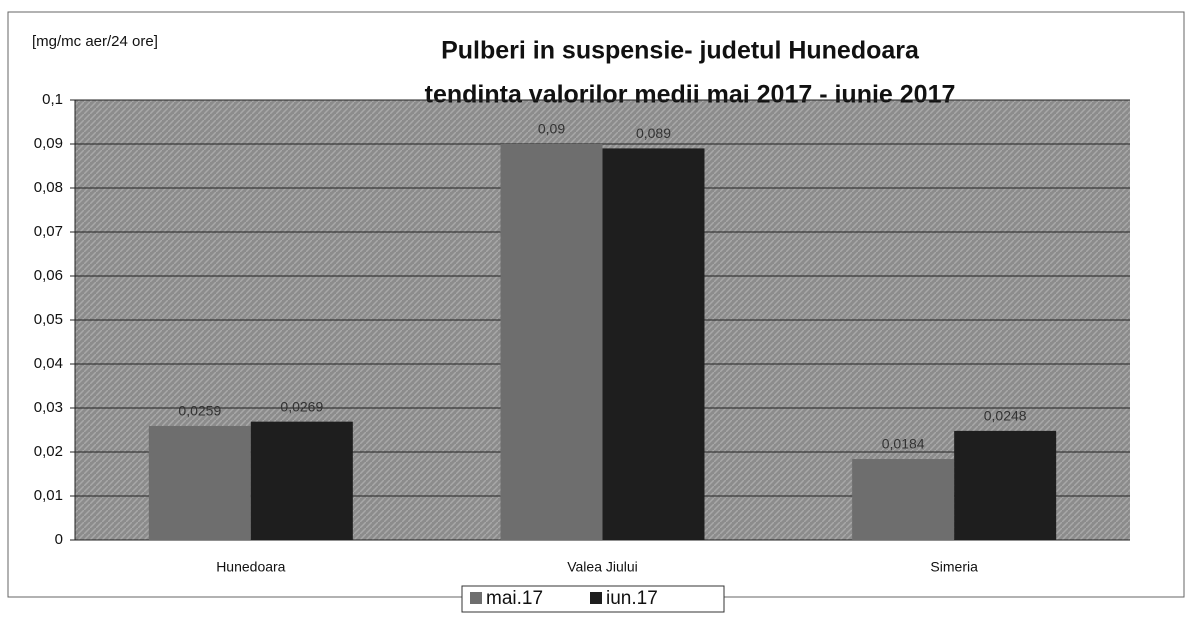 Image resolution: width=1192 pixels, height=622 pixels. What do you see at coordinates (250, 567) in the screenshot?
I see `x-tick-label: Hunedoara` at bounding box center [250, 567].